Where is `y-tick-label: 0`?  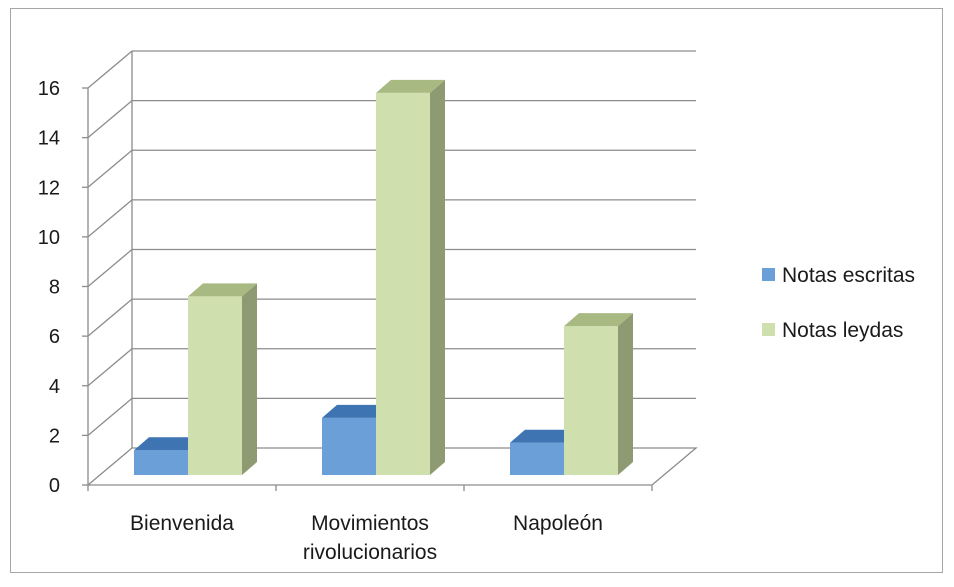 y-tick-label: 0 is located at coordinates (54, 486).